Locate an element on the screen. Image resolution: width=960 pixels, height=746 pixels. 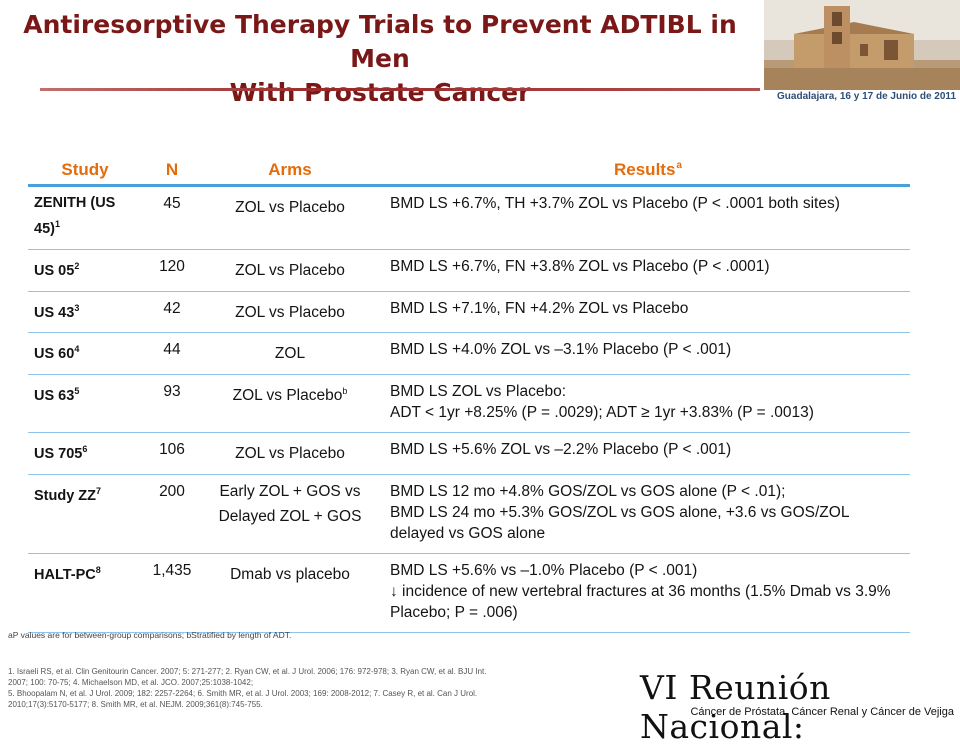
table-header-row: Study N Arms Resultsa is located at coordinates (469, 171).